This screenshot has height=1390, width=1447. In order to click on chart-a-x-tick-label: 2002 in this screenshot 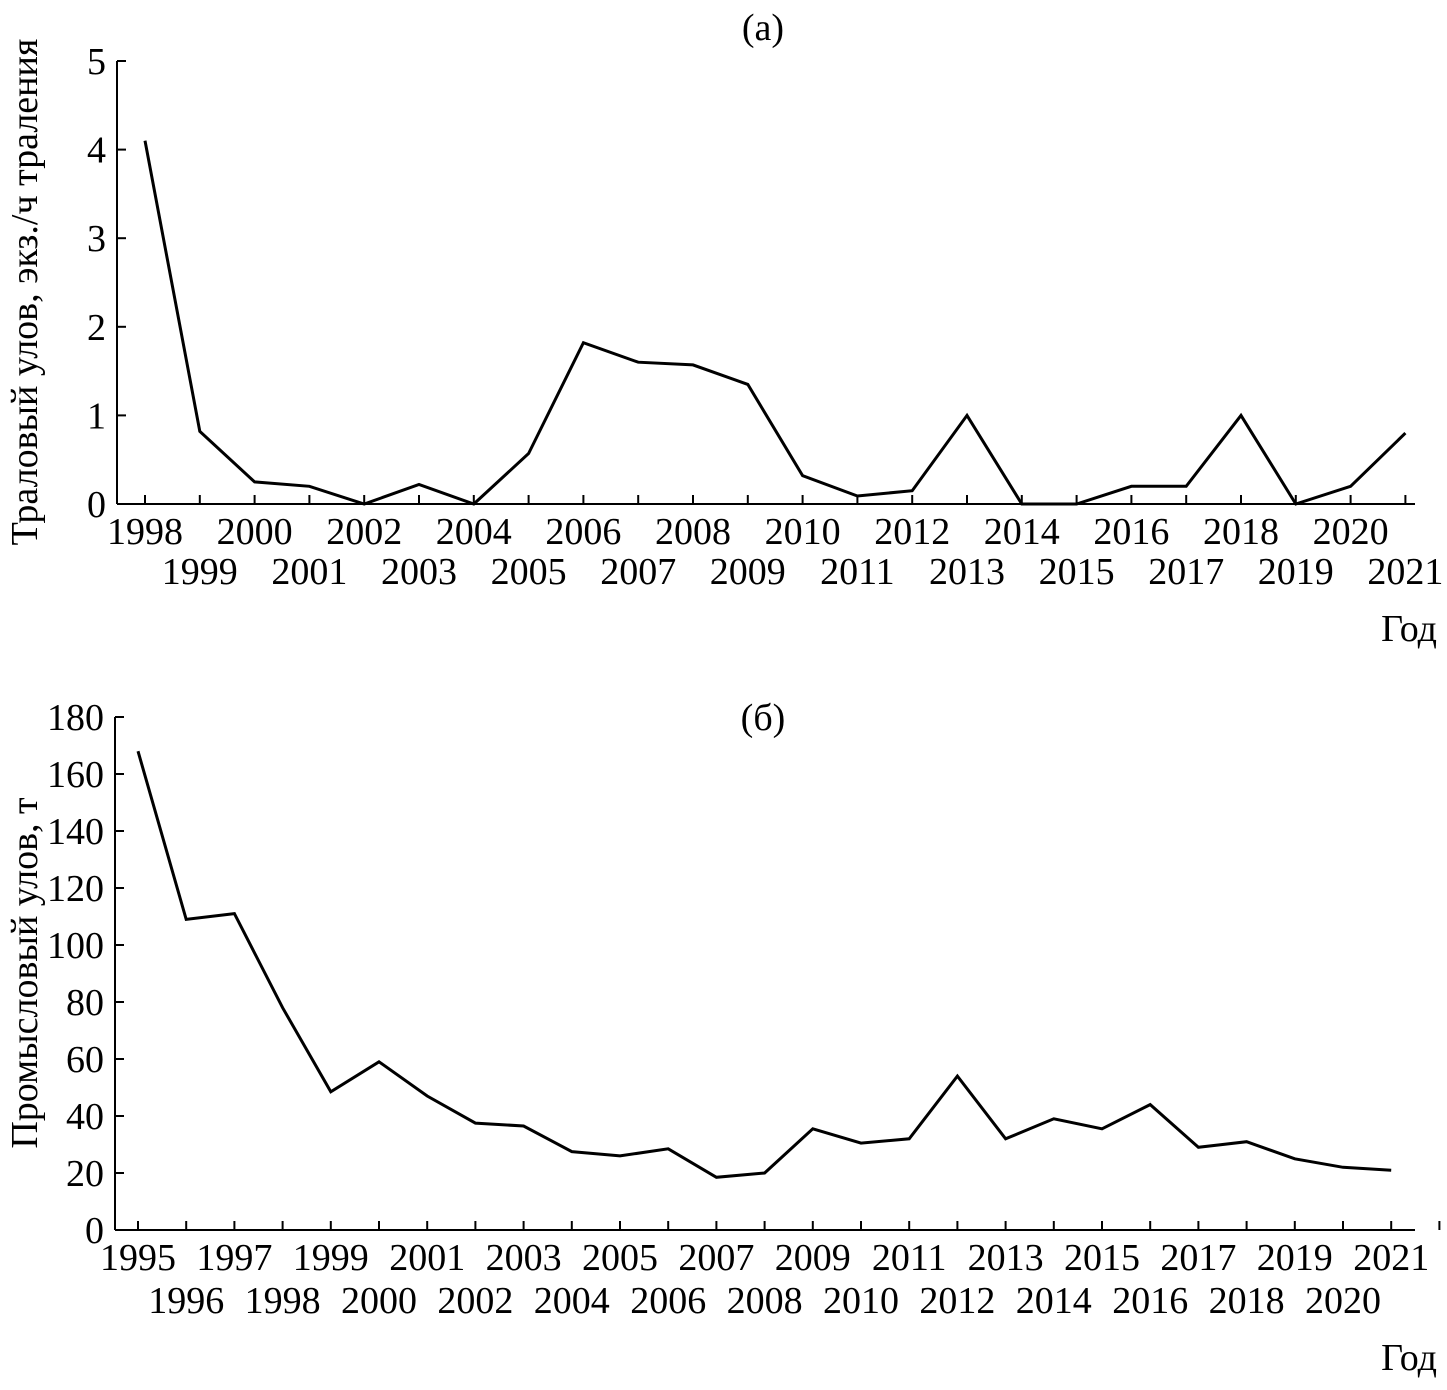, I will do `click(364, 532)`.